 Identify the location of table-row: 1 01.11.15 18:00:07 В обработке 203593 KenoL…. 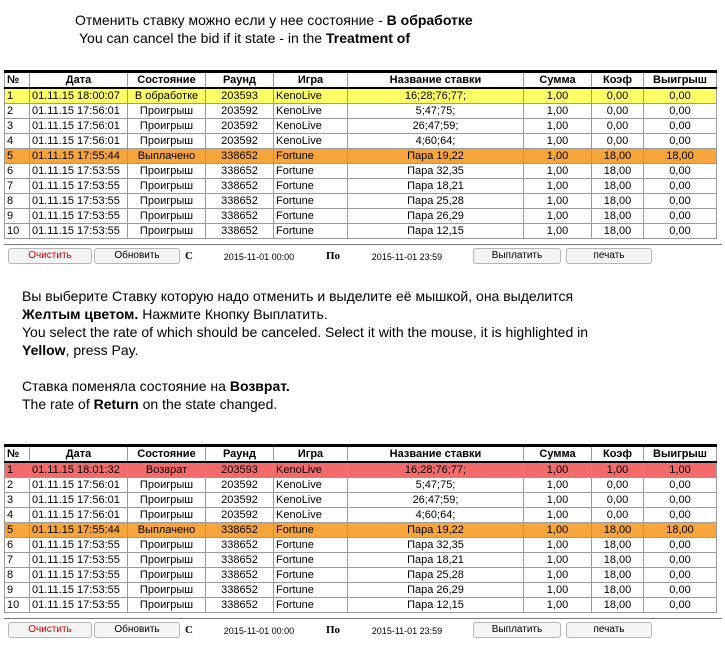
(360, 95).